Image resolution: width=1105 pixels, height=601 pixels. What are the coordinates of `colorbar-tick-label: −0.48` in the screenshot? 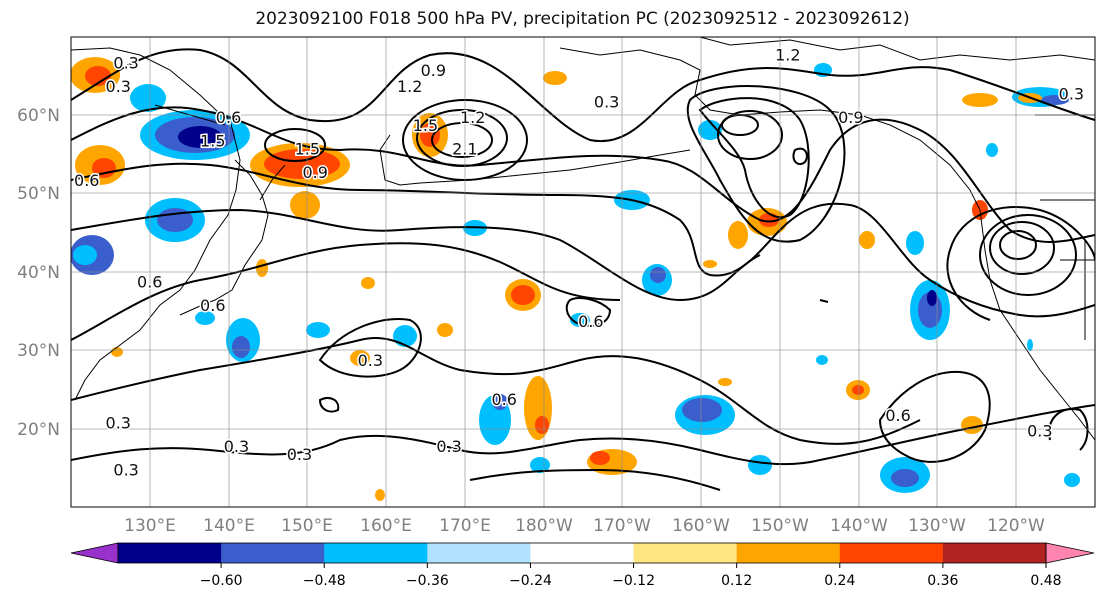 It's located at (324, 581).